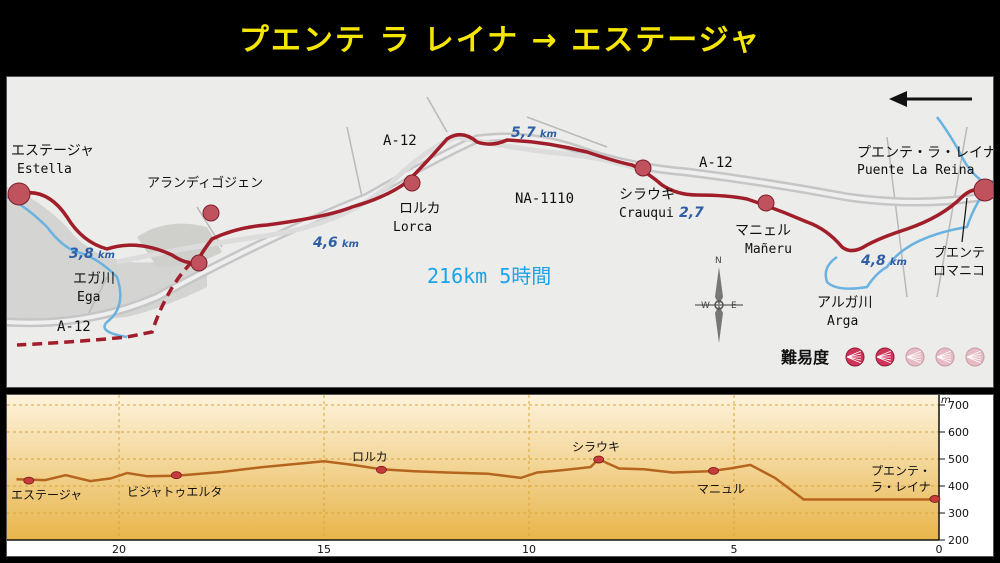 The image size is (1000, 563). Describe the element at coordinates (958, 486) in the screenshot. I see `y-tick-label: 400` at that location.